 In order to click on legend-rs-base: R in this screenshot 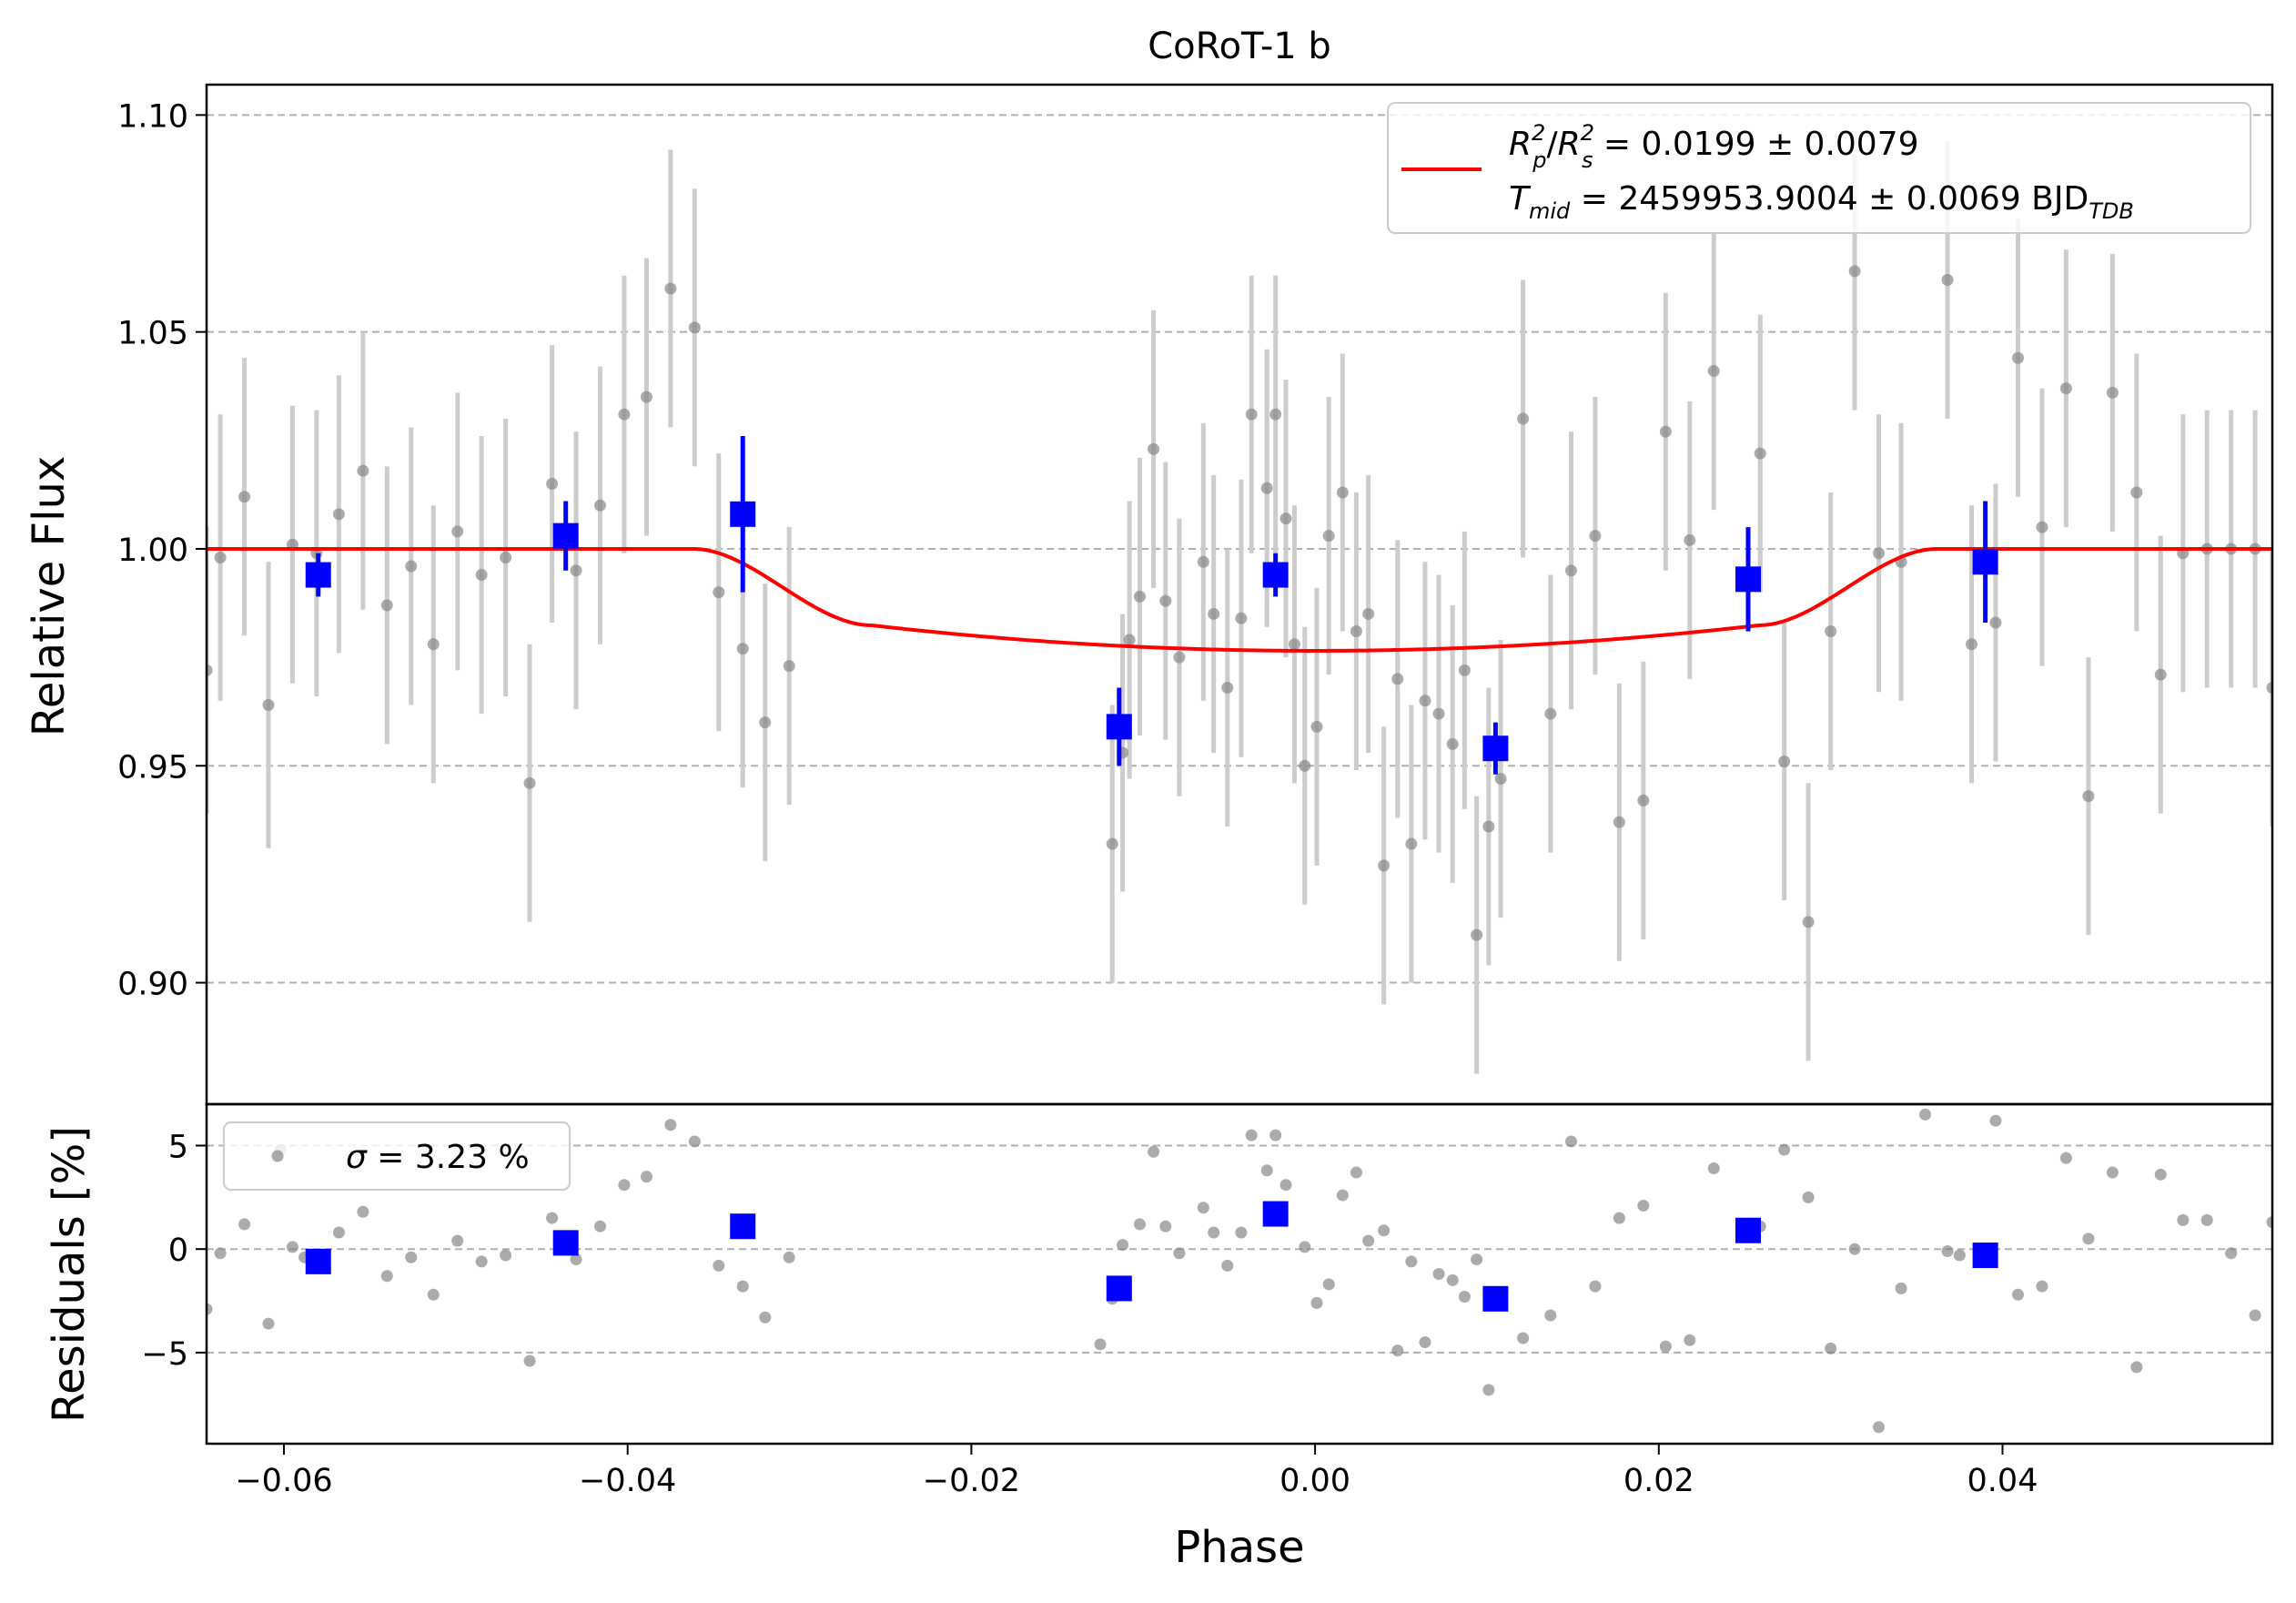, I will do `click(1570, 144)`.